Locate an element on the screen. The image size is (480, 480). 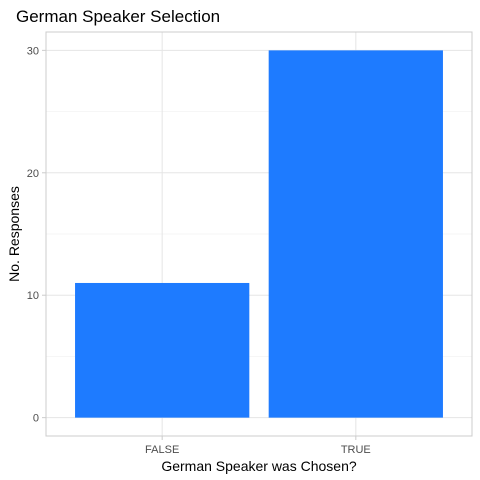
y-tick-label: 30 is located at coordinates (33, 51).